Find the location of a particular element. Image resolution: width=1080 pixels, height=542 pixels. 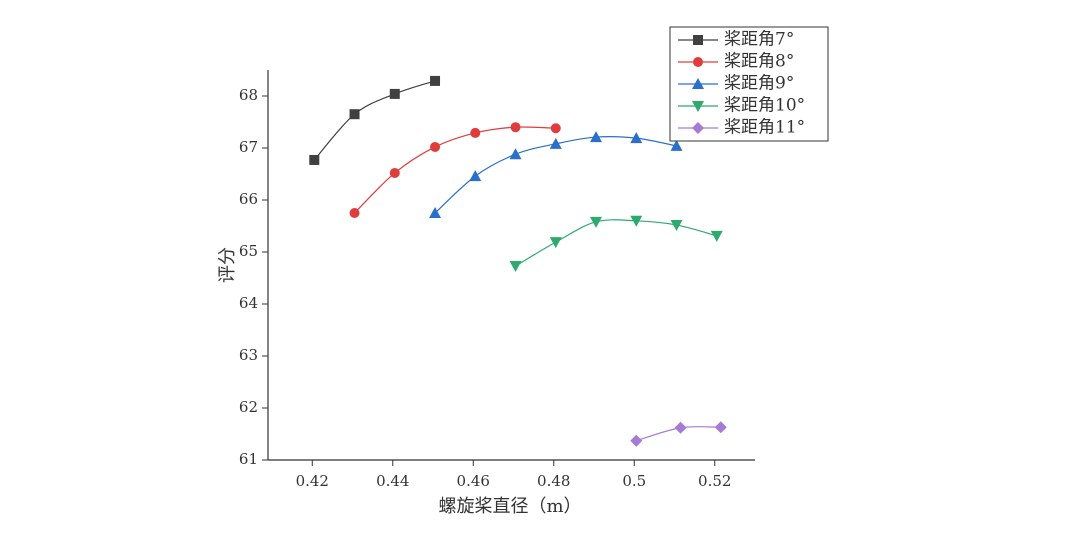

y-tick-label: 61 is located at coordinates (248, 459).